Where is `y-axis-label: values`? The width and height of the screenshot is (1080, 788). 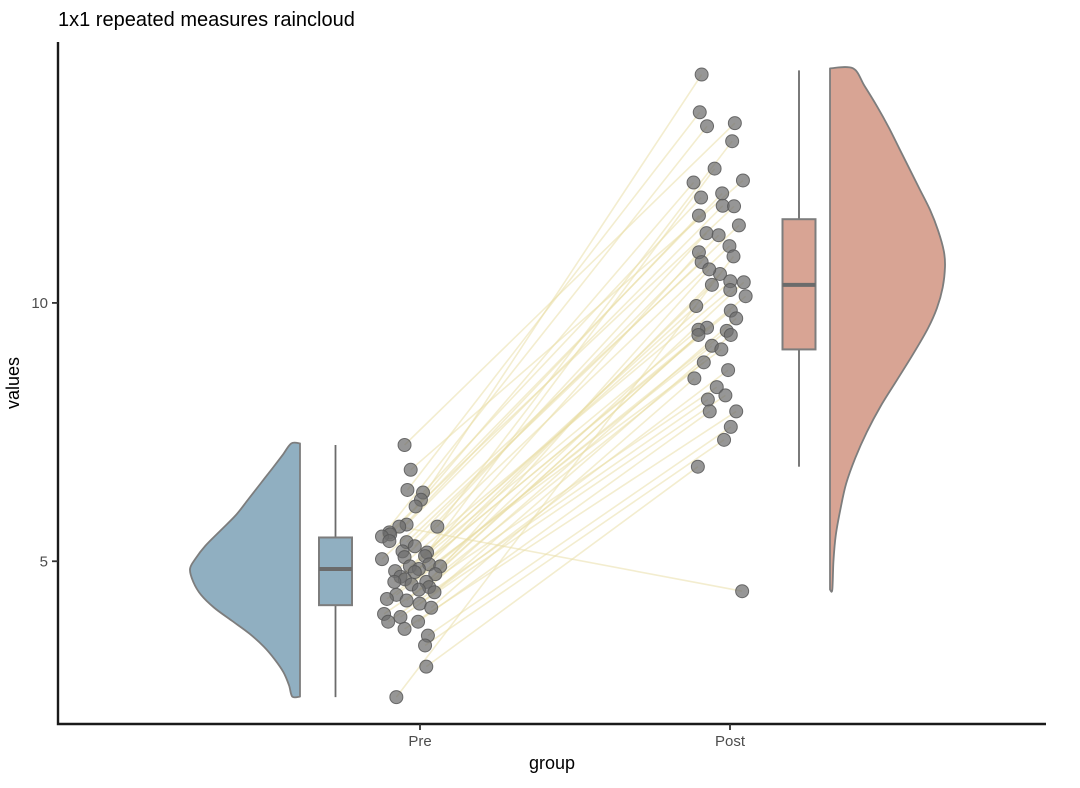
y-axis-label: values is located at coordinates (13, 383).